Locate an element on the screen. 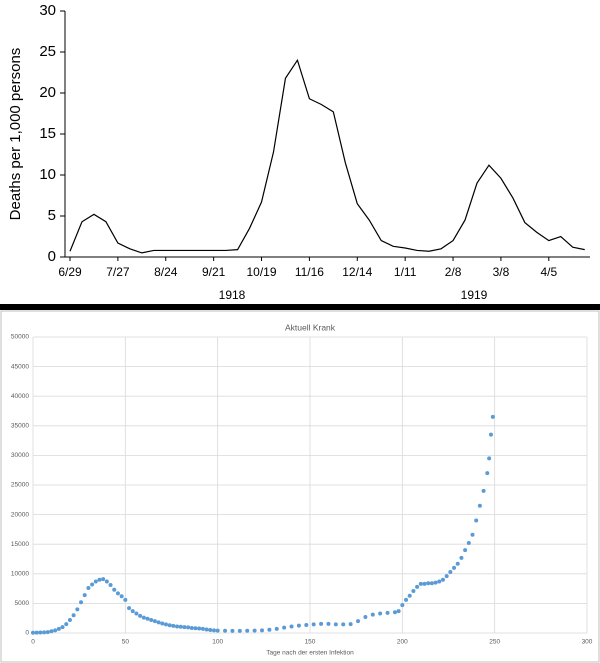 This screenshot has width=600, height=663. x-tick-label: 7/27 is located at coordinates (118, 272).